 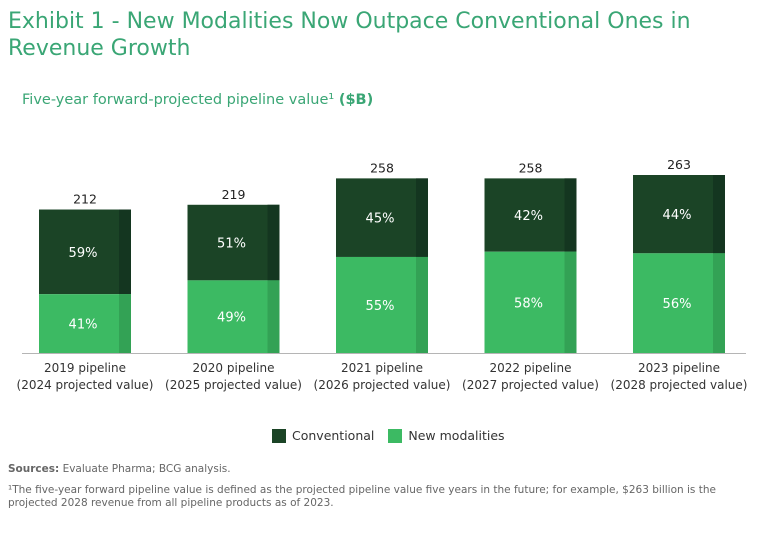 I want to click on label-total-2: 258, so click(x=382, y=167).